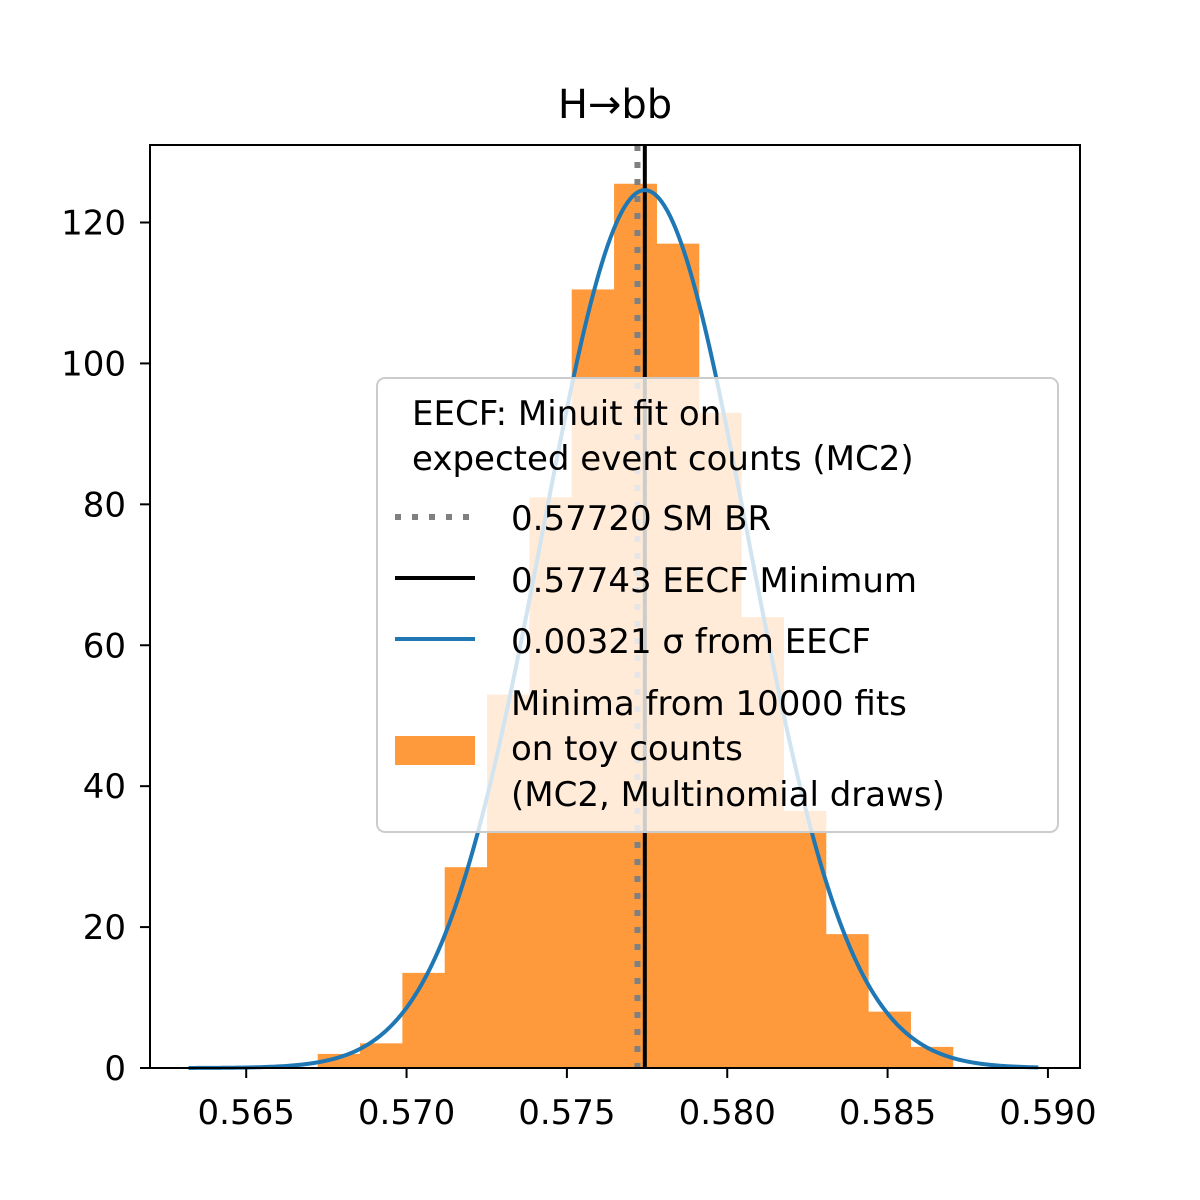 This screenshot has height=1200, width=1200. I want to click on y-tick-label: 40, so click(104, 787).